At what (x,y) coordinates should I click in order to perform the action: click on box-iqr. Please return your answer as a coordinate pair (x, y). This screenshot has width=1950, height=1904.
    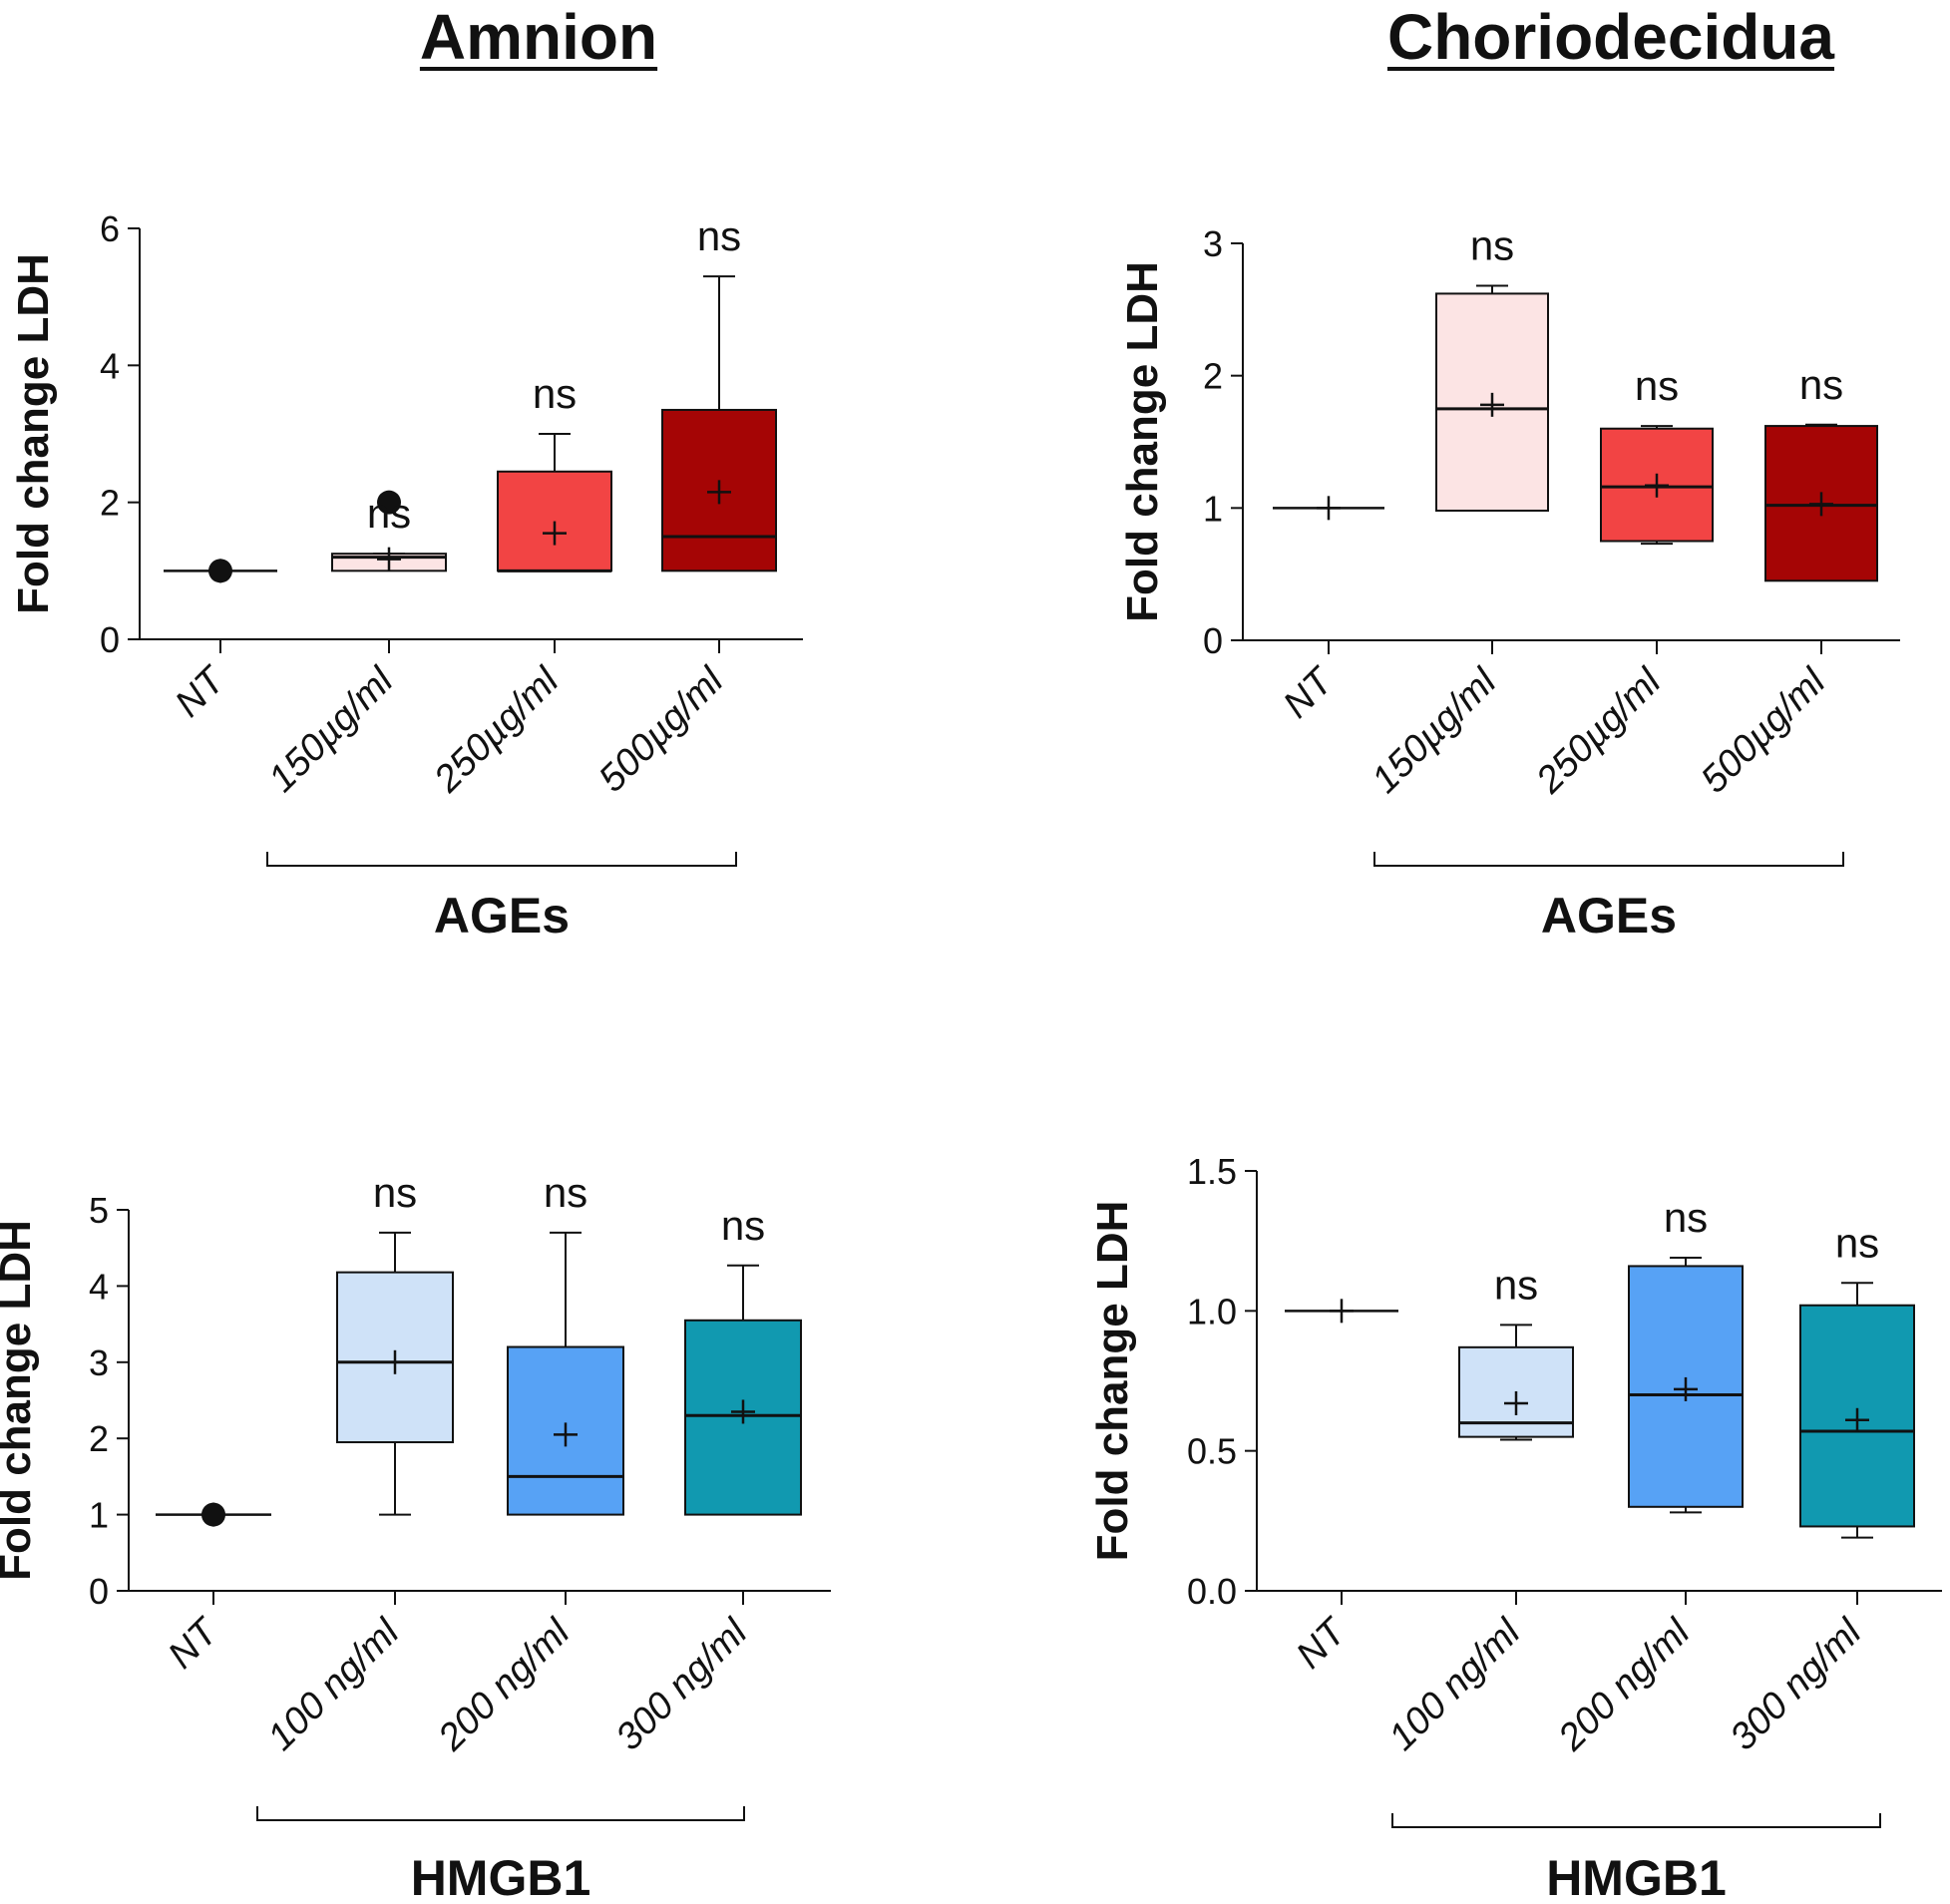
    Looking at the image, I should click on (554, 521).